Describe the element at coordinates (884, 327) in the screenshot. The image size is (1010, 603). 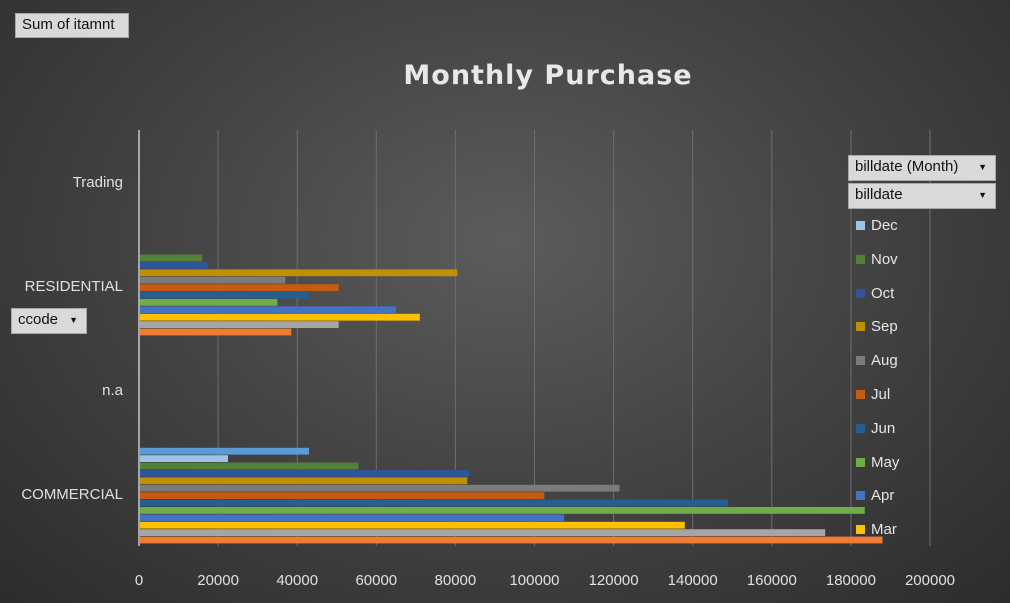
I see `legend-label: Sep` at that location.